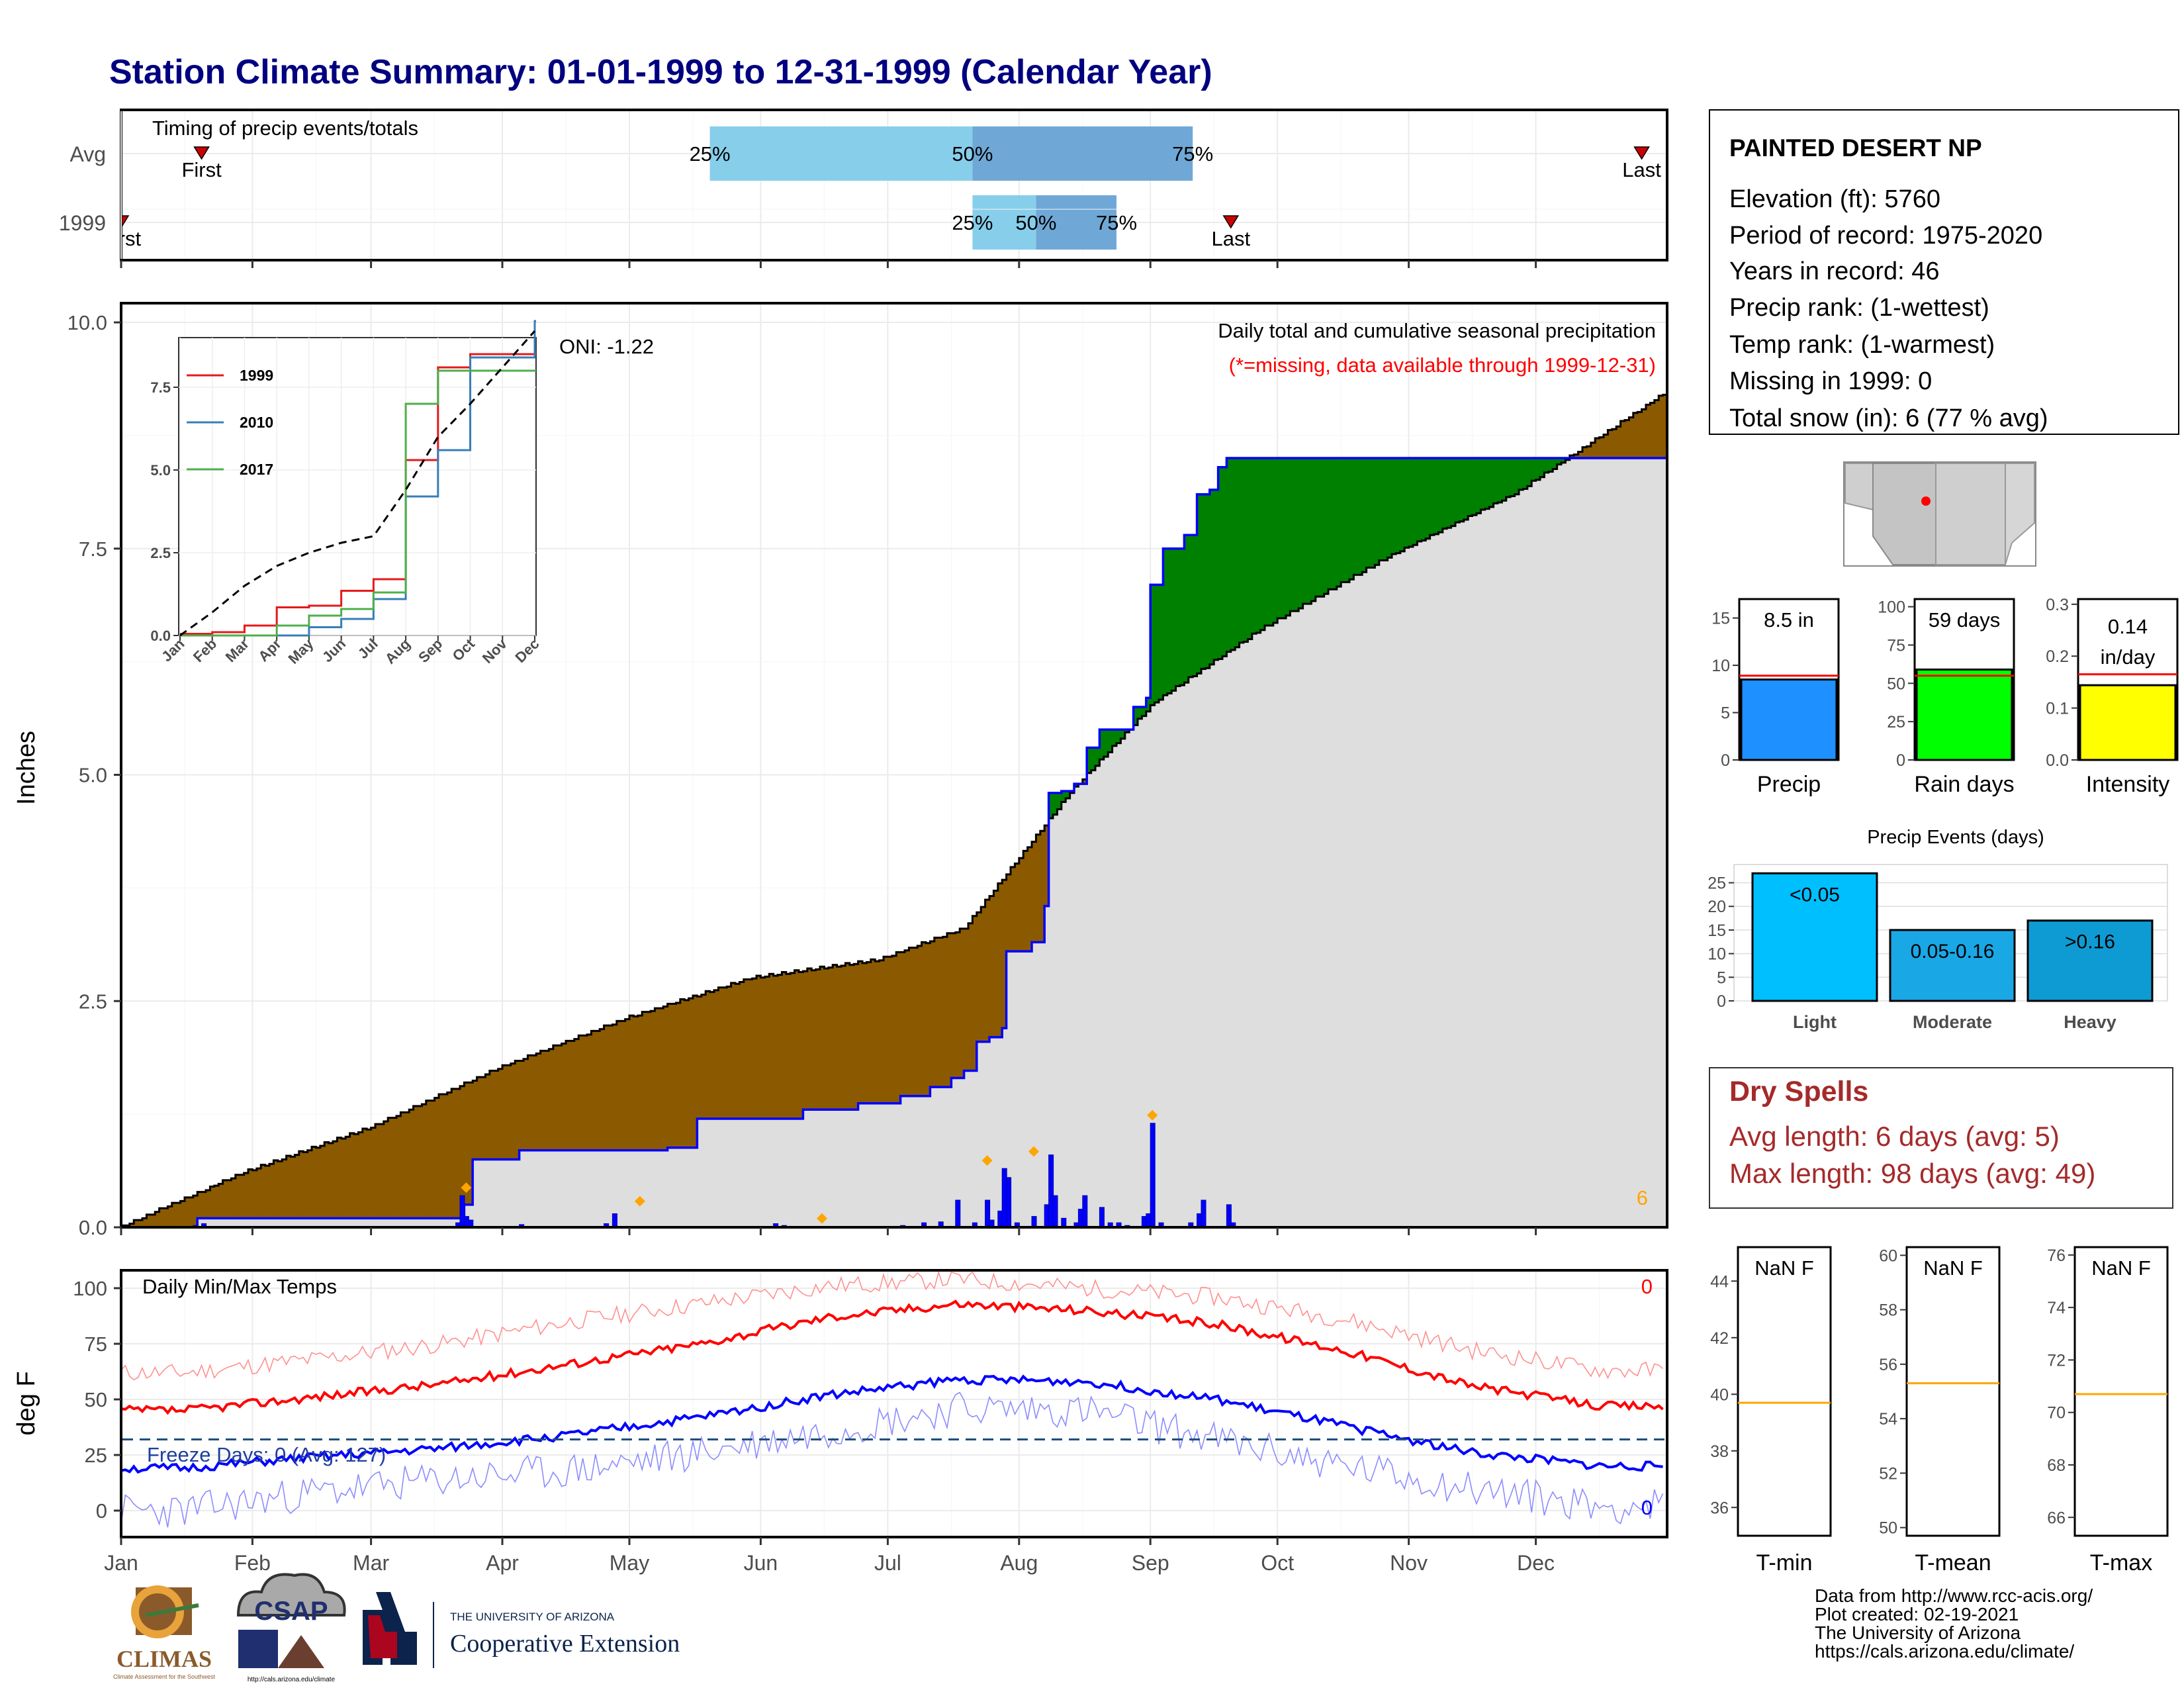  Describe the element at coordinates (121, 1563) in the screenshot. I see `month-label: Jan` at that location.